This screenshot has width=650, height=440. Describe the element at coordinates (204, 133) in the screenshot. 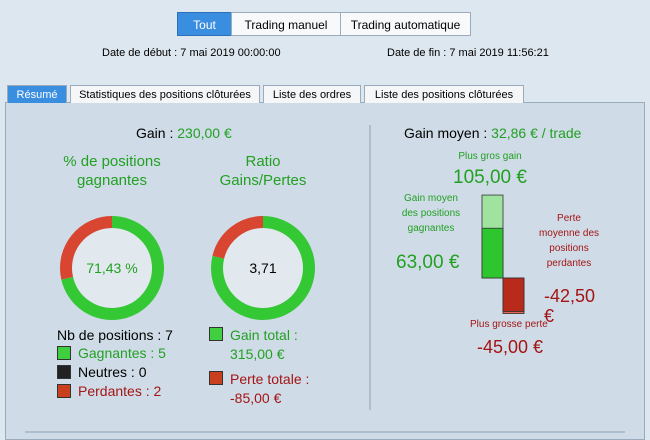

I see `gain-value: 230,00 €` at that location.